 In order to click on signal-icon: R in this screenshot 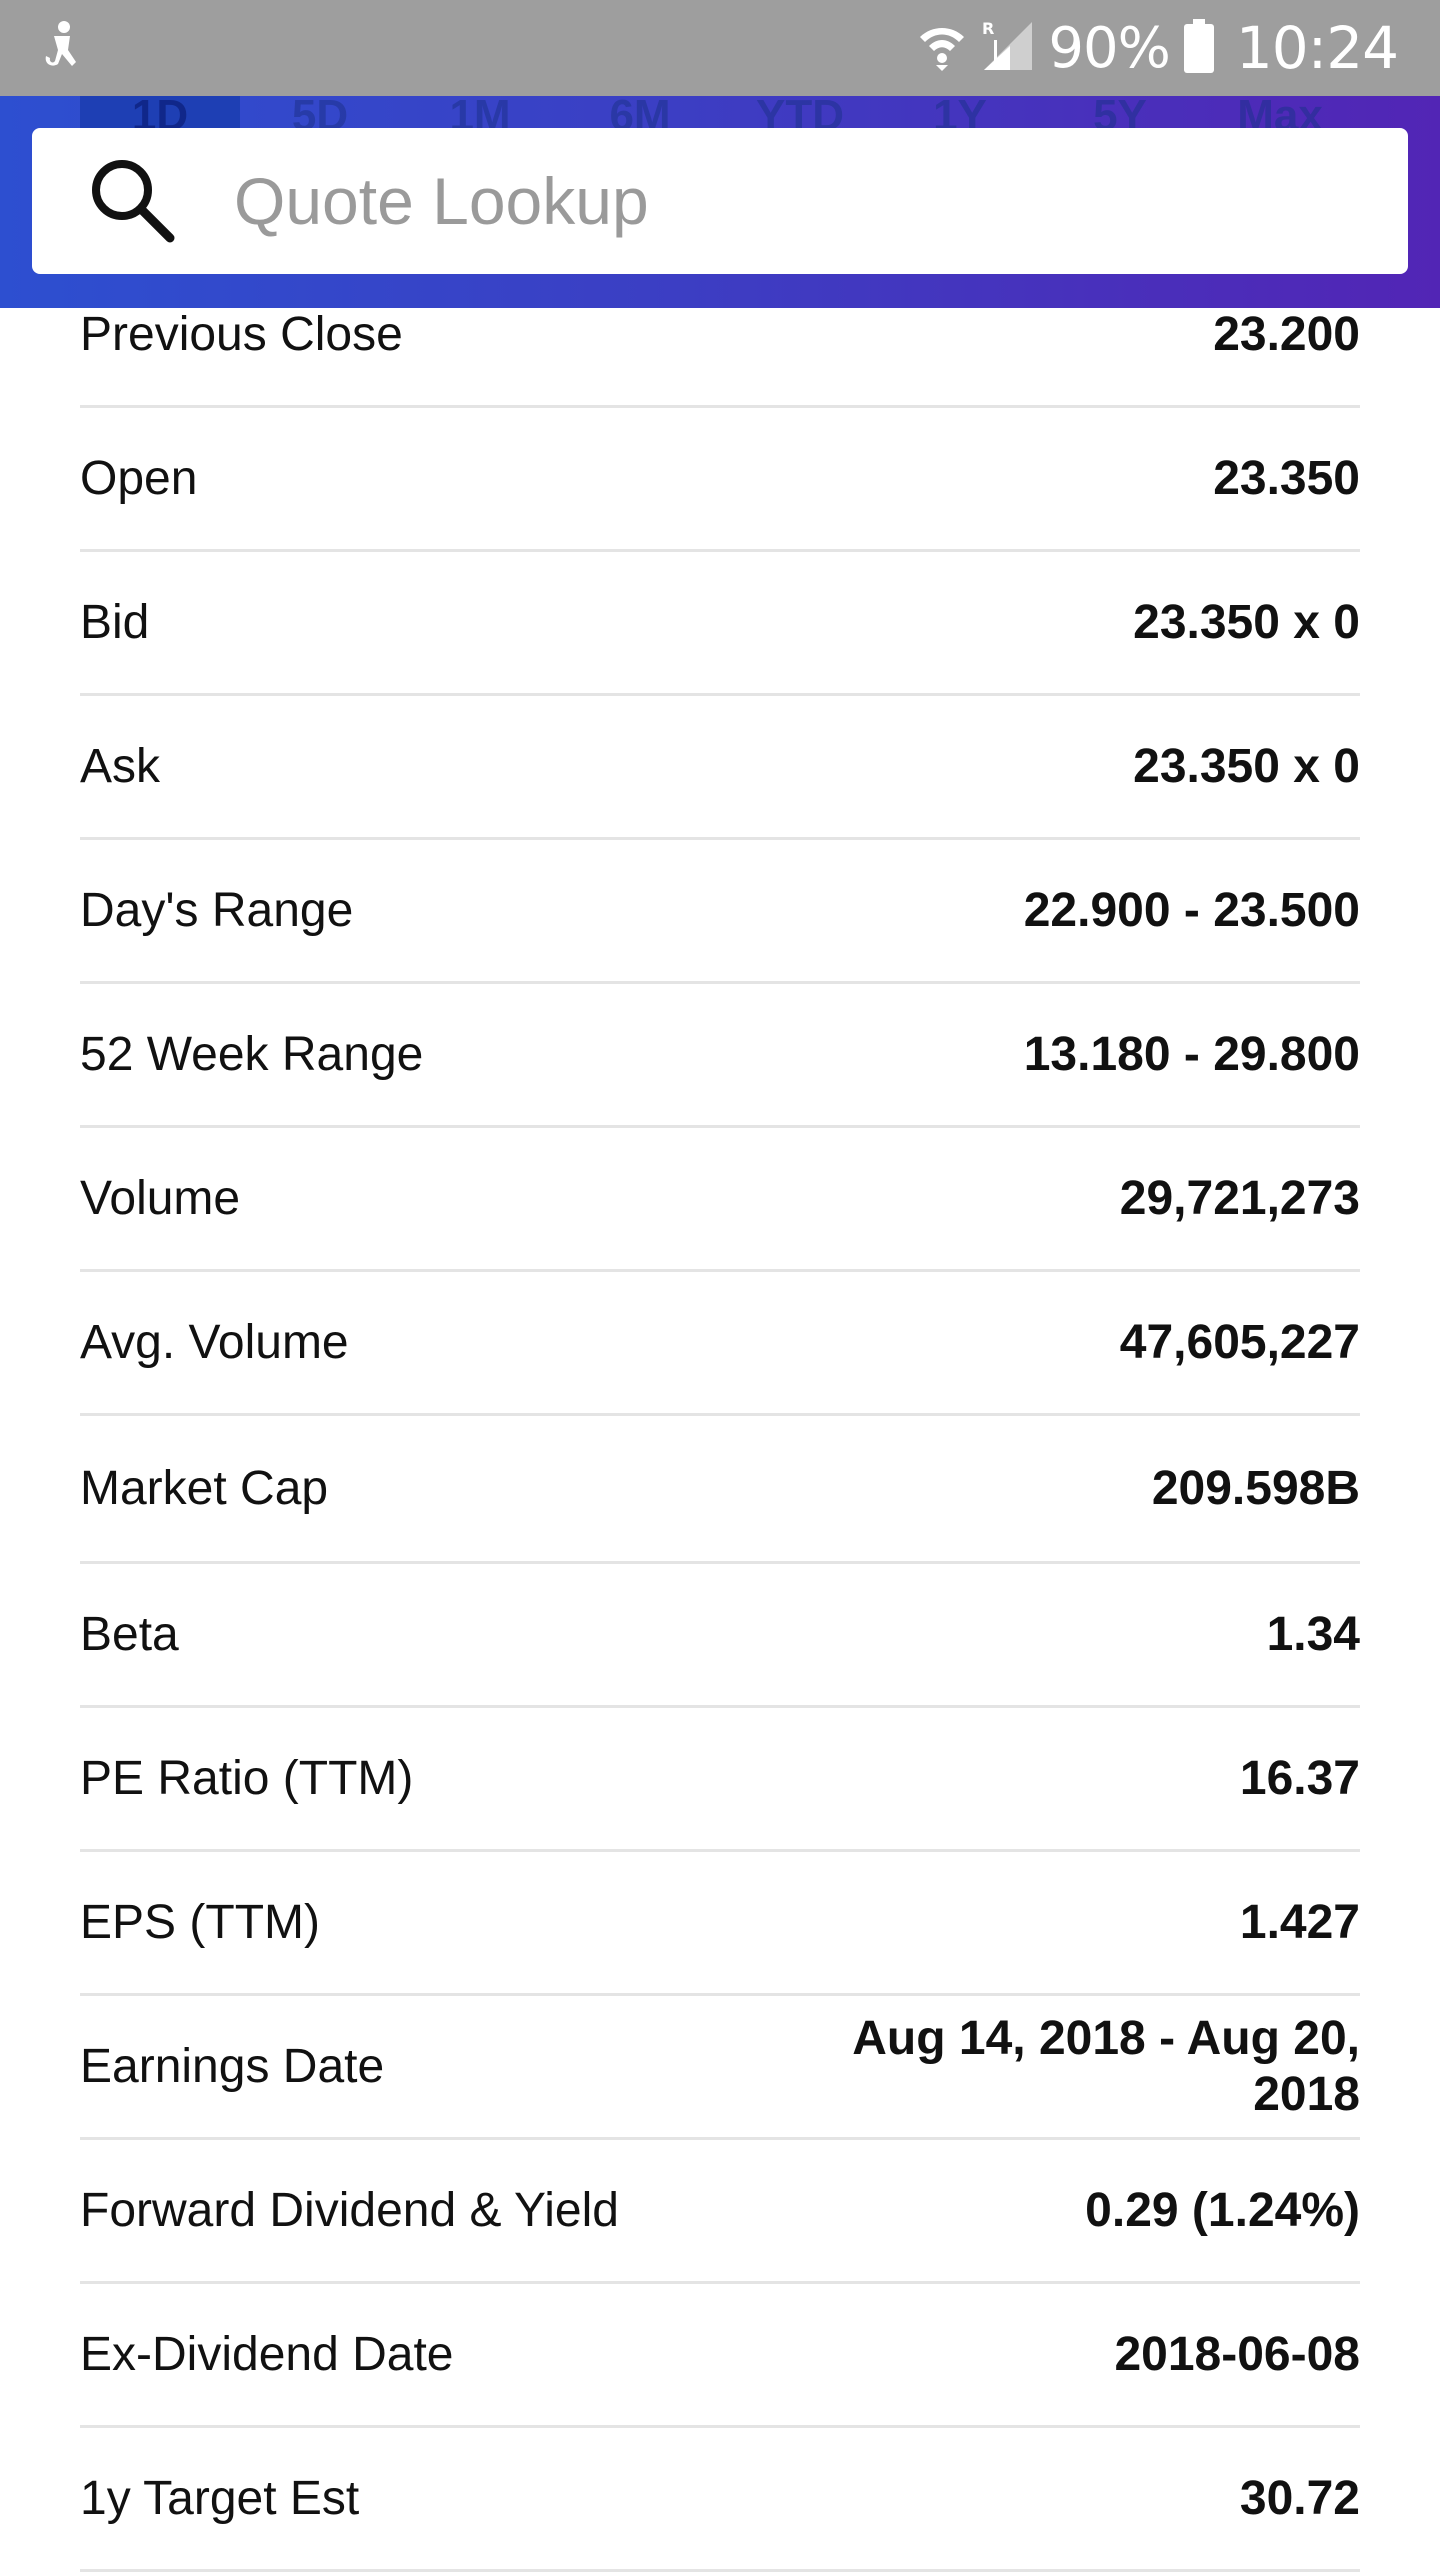, I will do `click(1007, 47)`.